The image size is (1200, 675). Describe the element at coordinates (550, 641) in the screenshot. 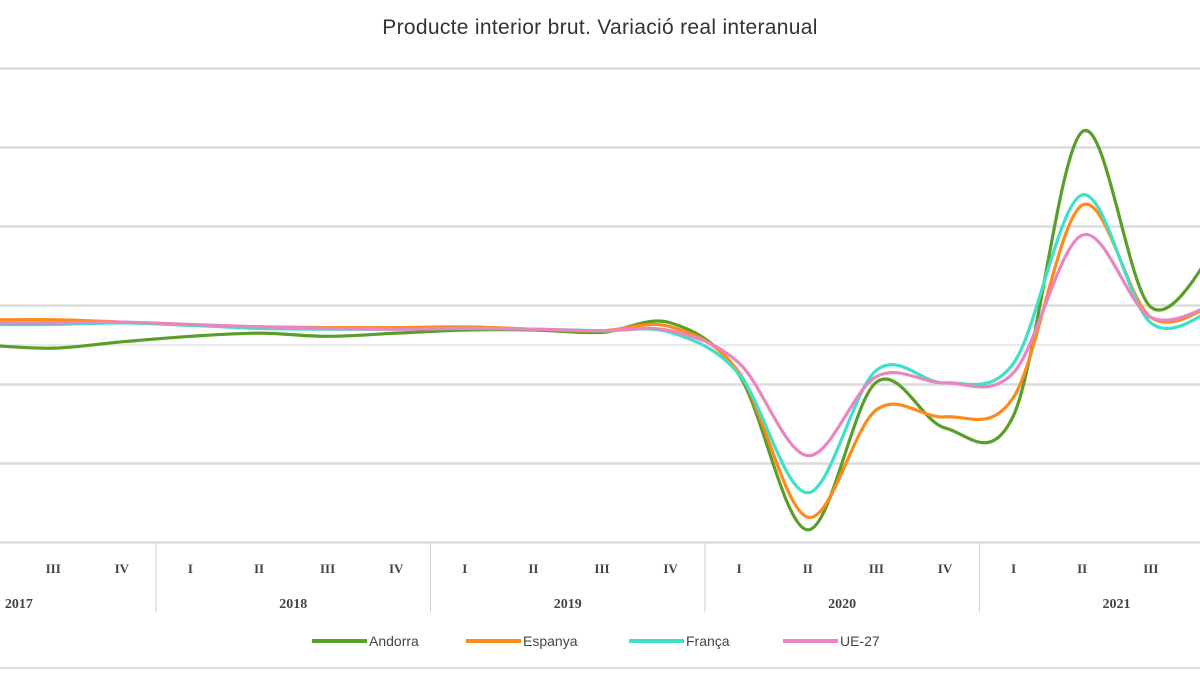

I see `legend-label: Espanya` at that location.